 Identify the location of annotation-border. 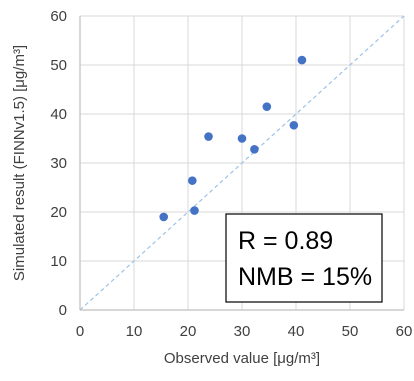
(304, 258).